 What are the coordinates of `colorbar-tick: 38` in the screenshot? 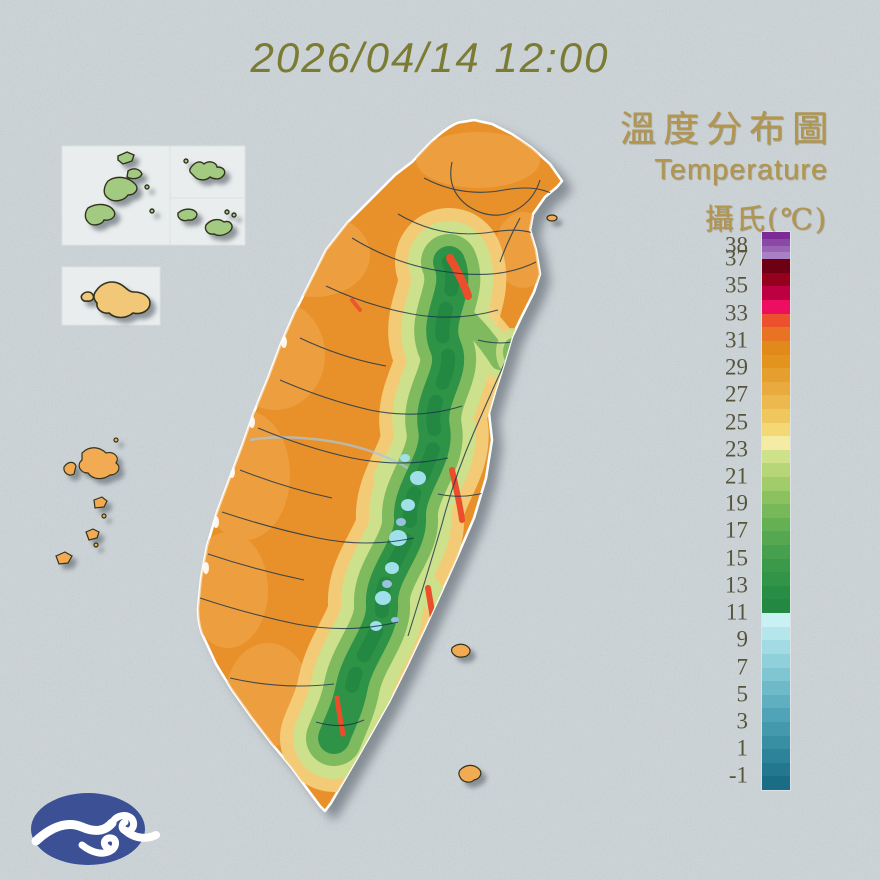 It's located at (736, 245).